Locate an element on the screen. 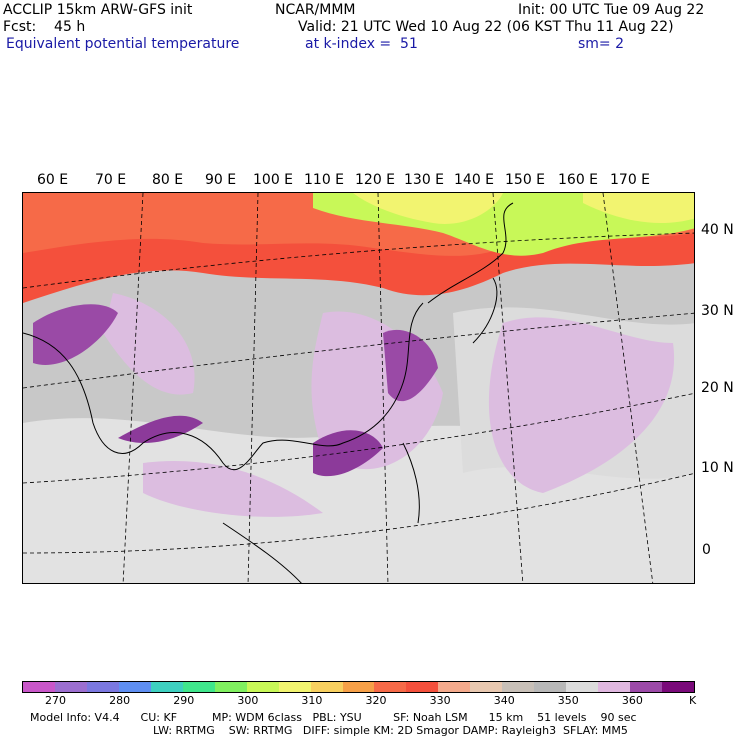 Image resolution: width=740 pixels, height=740 pixels. colorbar-label: 310 is located at coordinates (312, 700).